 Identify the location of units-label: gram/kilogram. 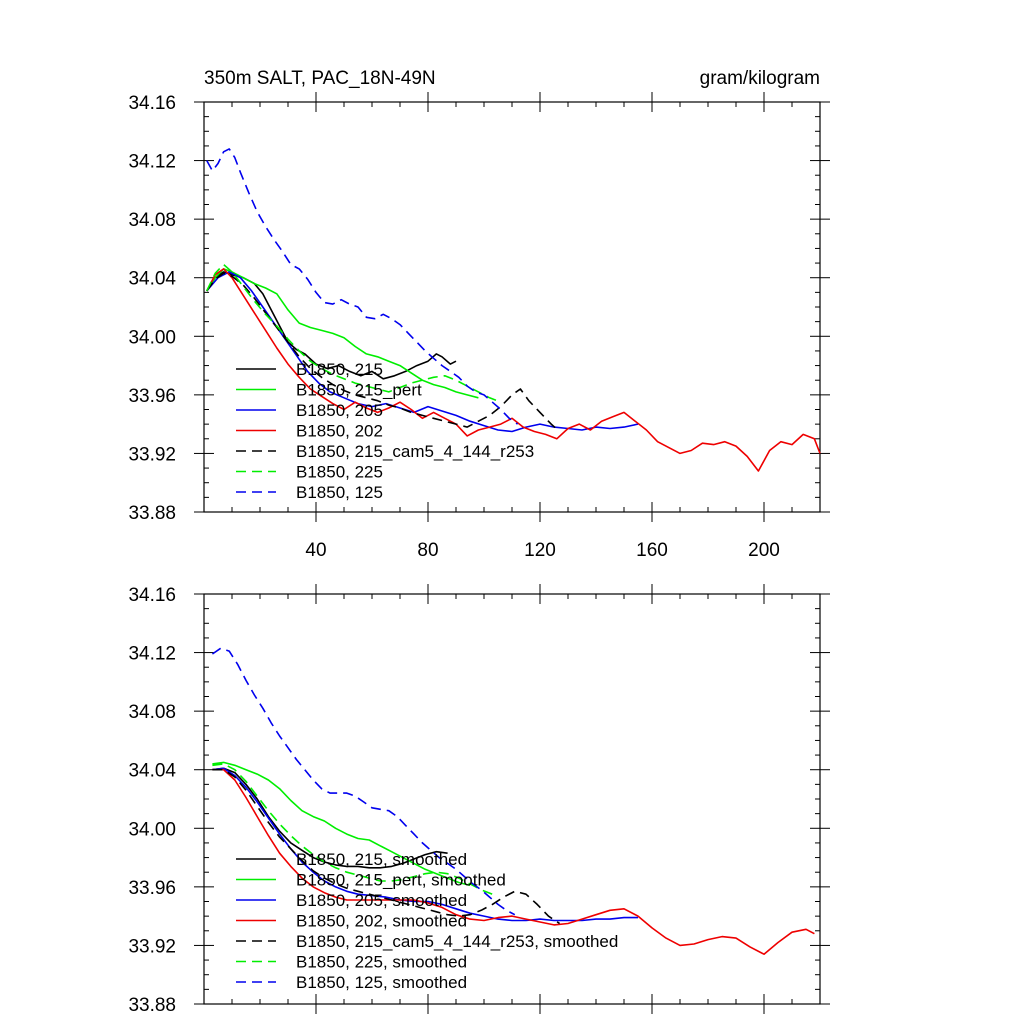
(760, 78).